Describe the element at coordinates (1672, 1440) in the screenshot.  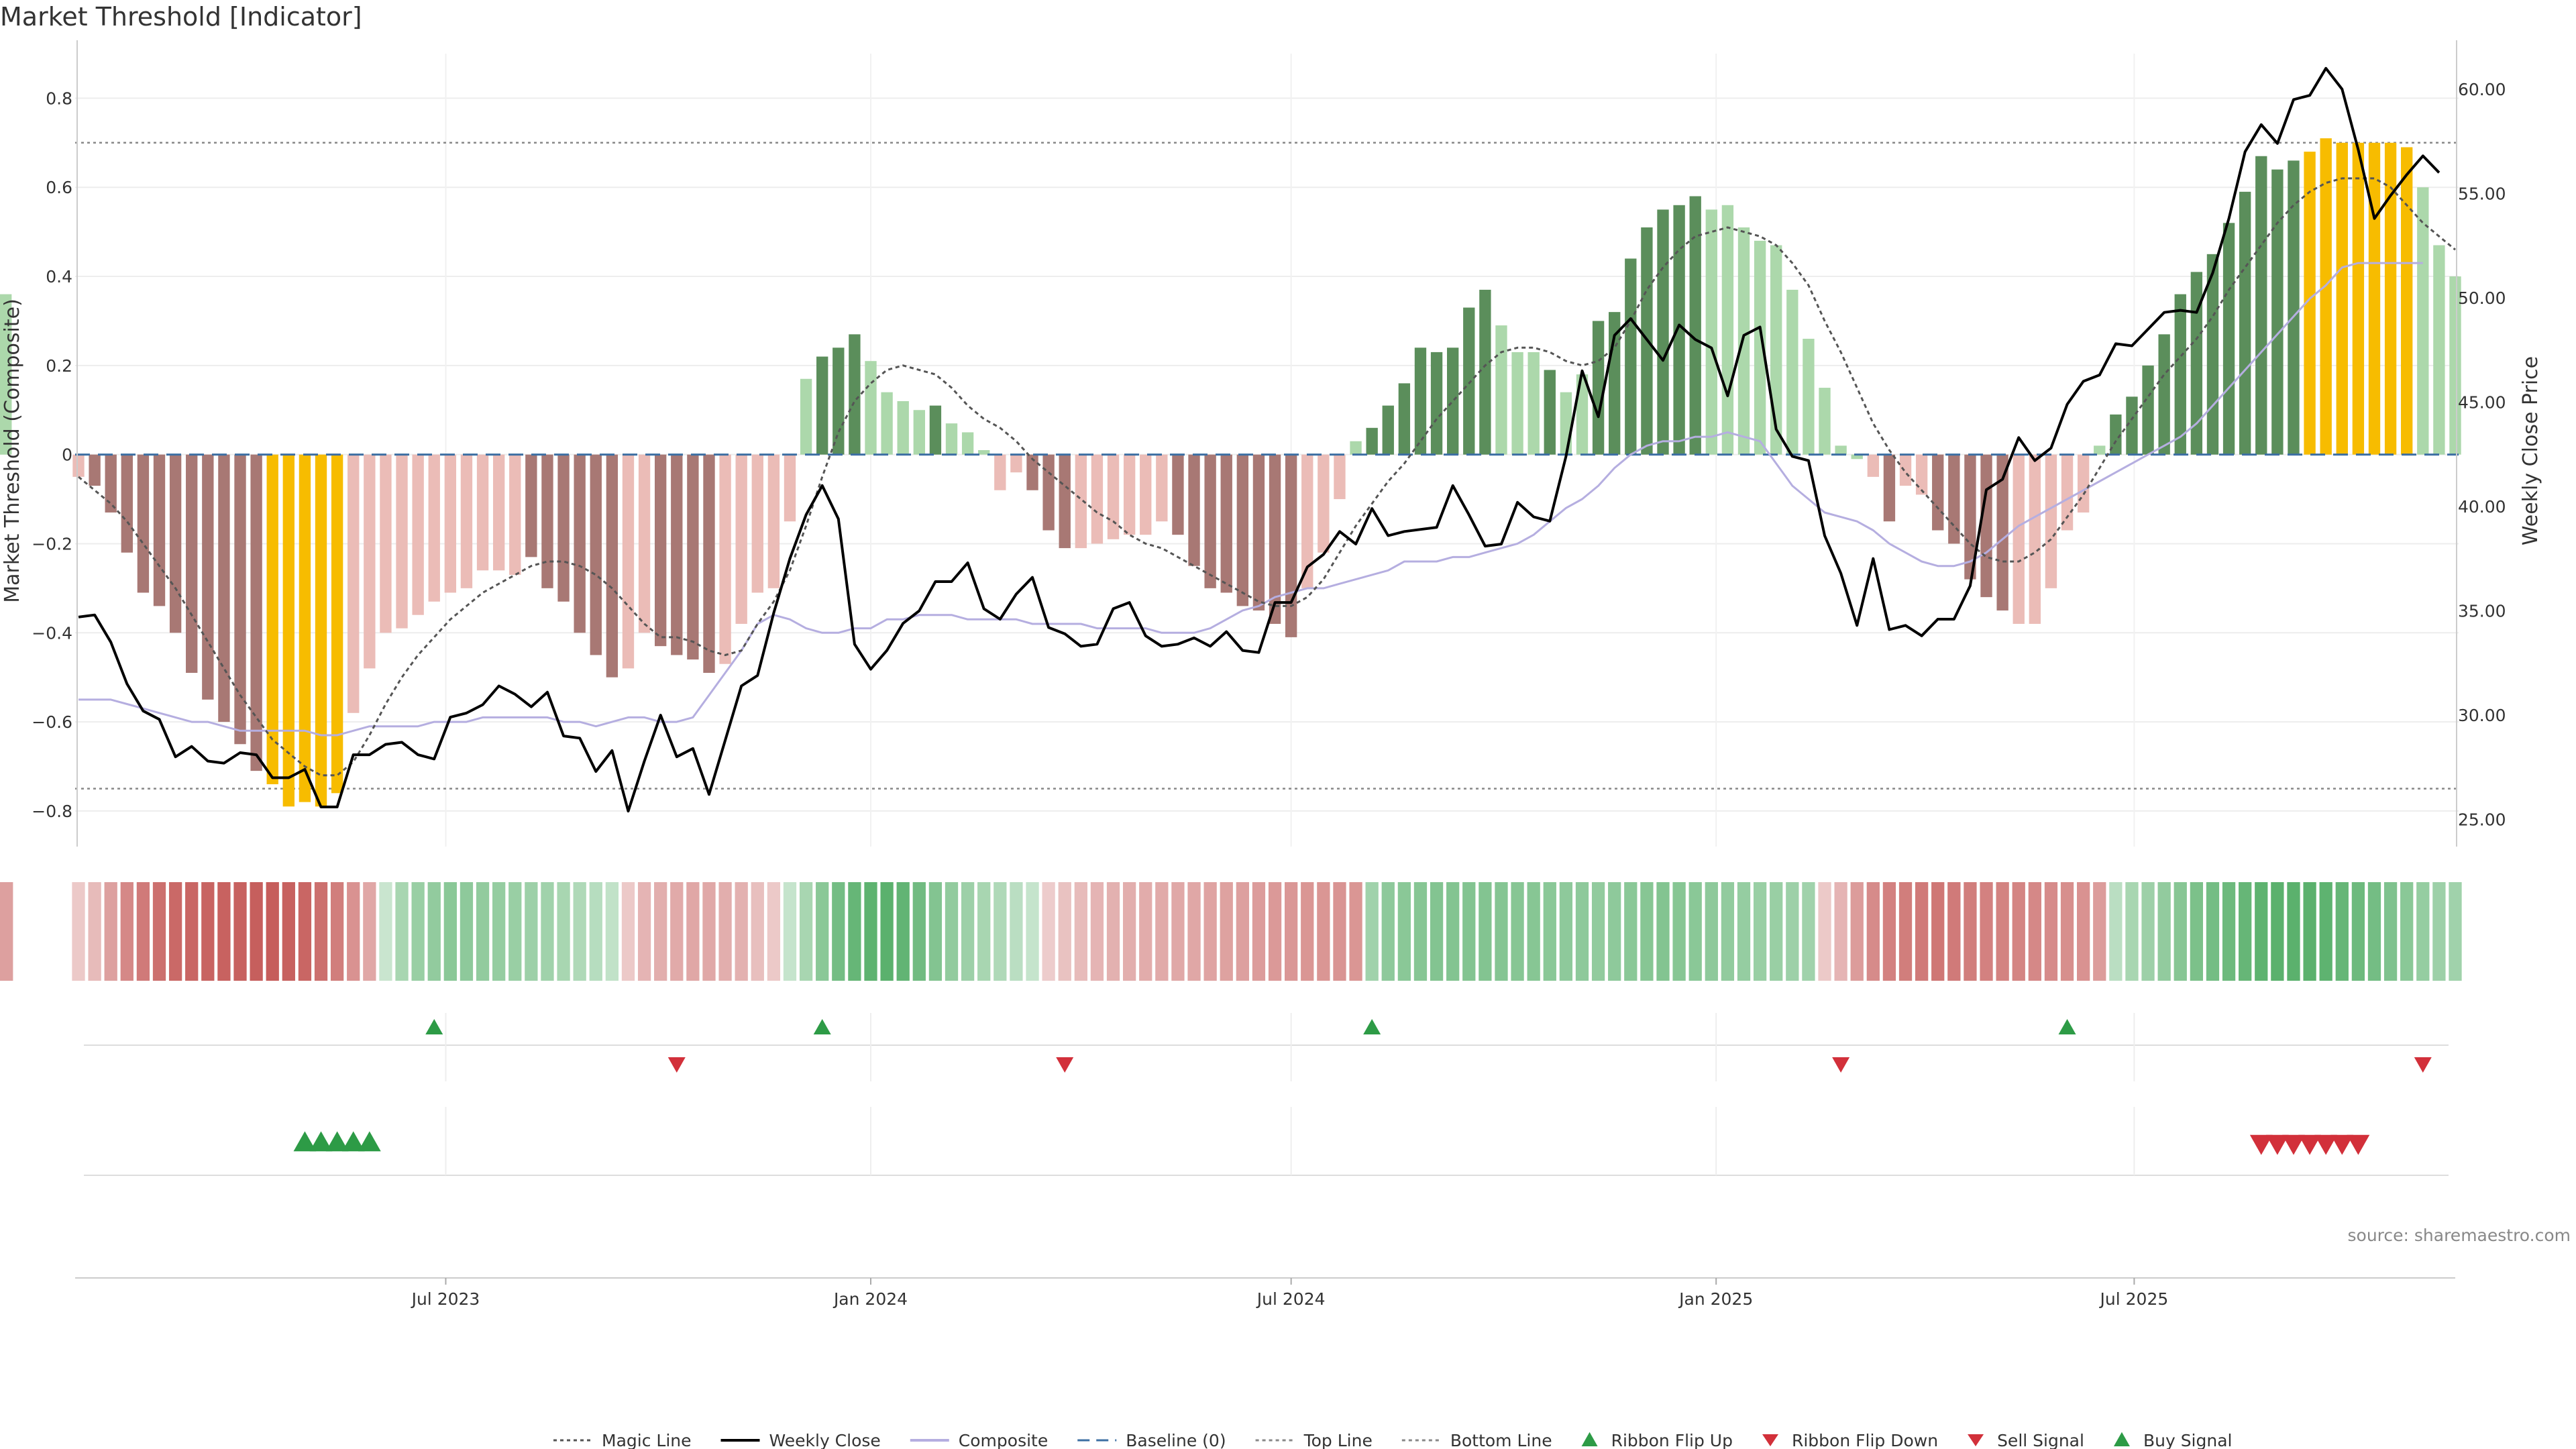
I see `legend-label: Ribbon Flip Up` at that location.